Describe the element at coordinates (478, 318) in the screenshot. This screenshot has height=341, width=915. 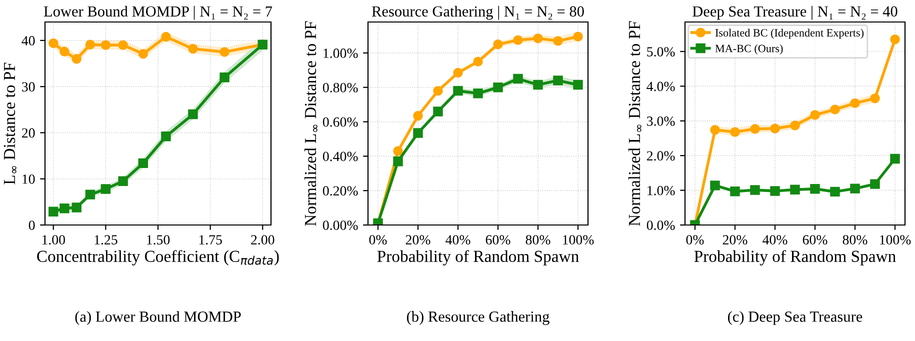
I see `text: (b) Resource Gathering` at that location.